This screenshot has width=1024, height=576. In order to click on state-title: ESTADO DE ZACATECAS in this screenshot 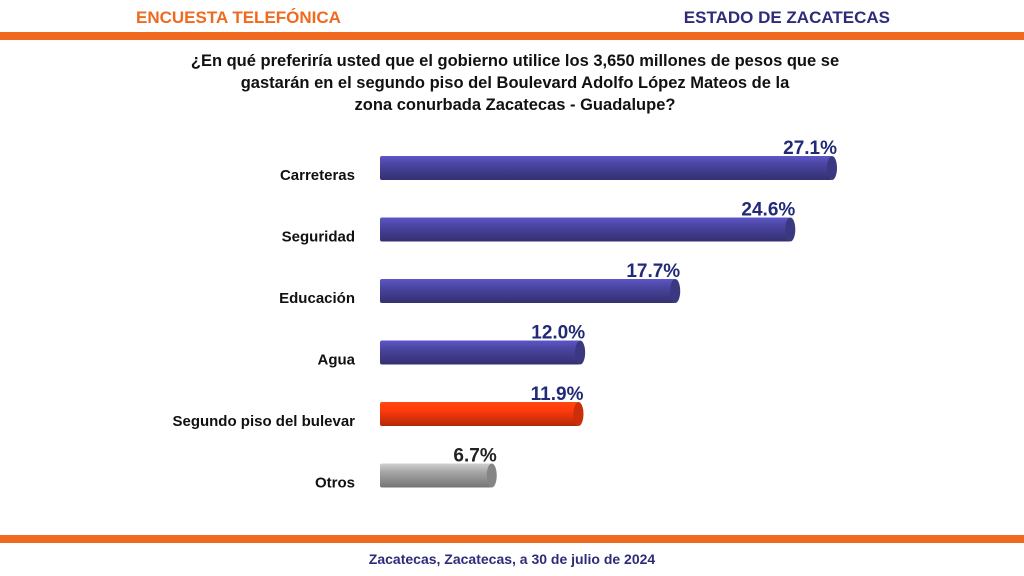, I will do `click(786, 17)`.